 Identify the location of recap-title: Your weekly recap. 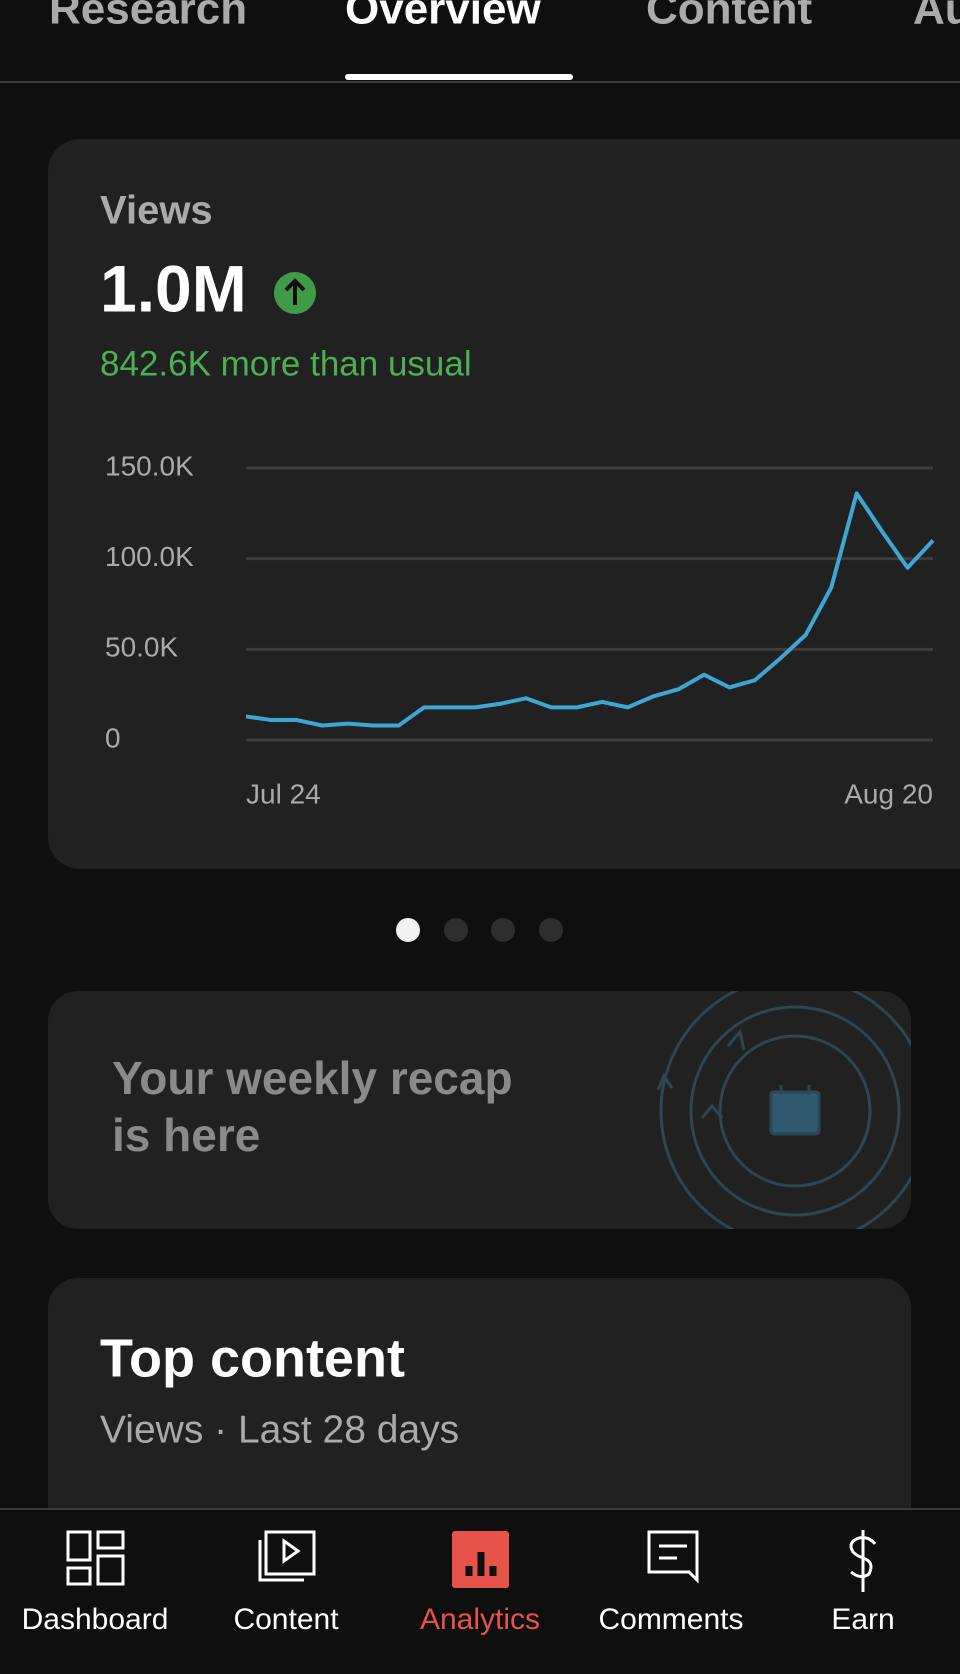
(312, 1078).